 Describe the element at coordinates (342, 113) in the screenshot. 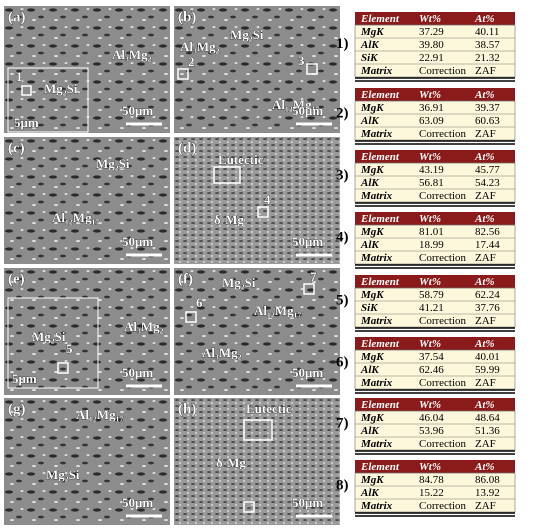

I see `table-number: 2)` at that location.